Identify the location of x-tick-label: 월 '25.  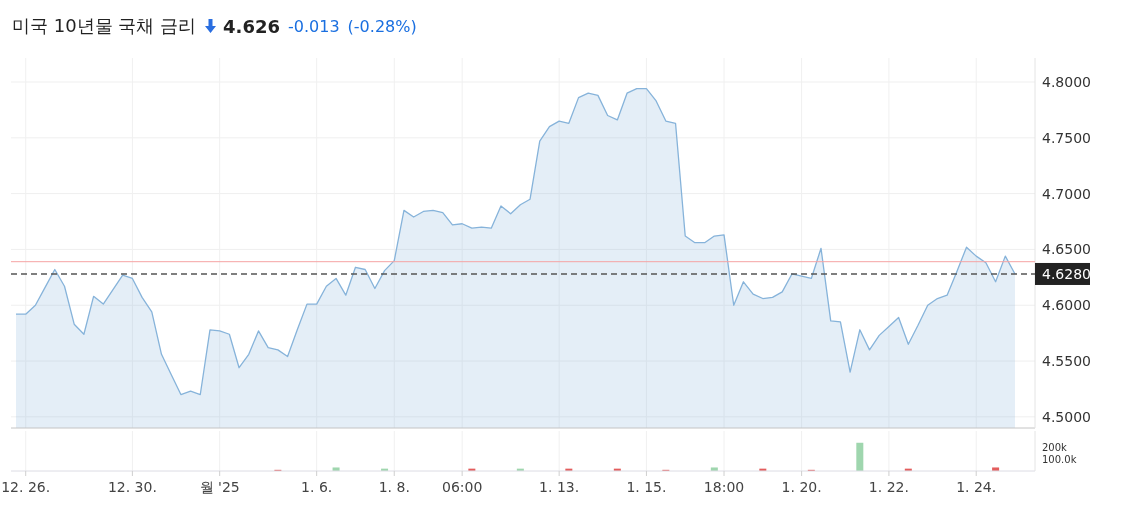
(219, 487).